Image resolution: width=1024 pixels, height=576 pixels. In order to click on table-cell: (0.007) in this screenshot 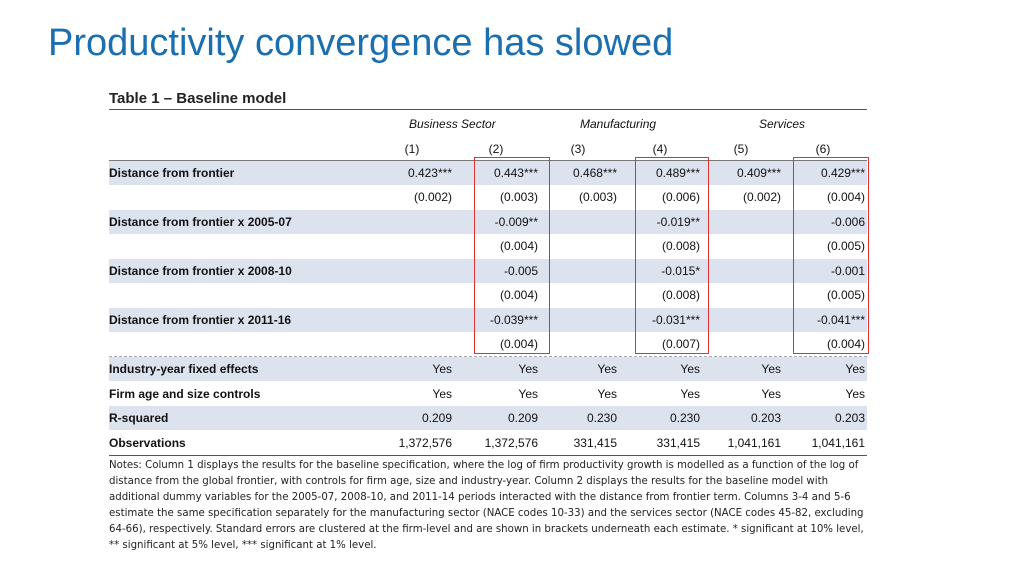, I will do `click(680, 344)`.